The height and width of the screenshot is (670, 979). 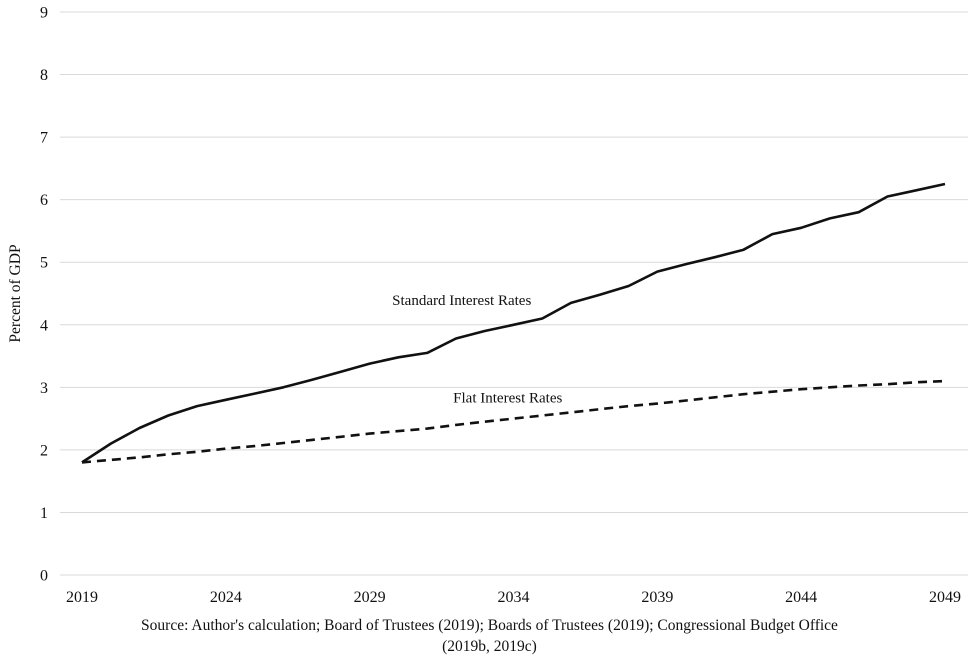 What do you see at coordinates (507, 398) in the screenshot?
I see `series-label-flat-interest-rates: Flat Interest Rates` at bounding box center [507, 398].